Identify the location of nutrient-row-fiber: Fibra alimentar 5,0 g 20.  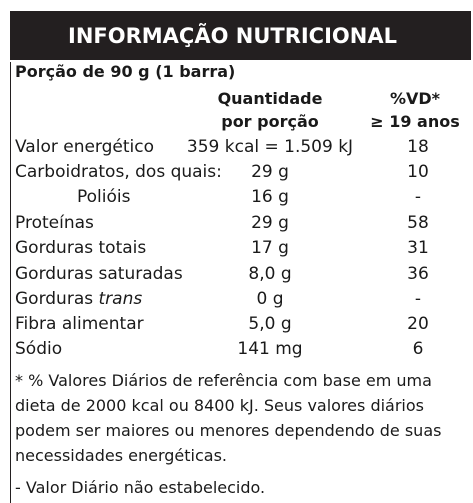
(236, 324).